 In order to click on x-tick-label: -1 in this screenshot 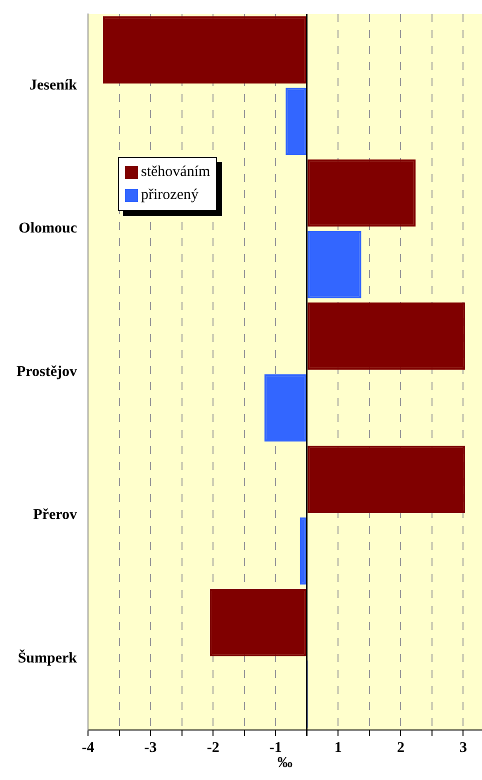, I will do `click(275, 748)`.